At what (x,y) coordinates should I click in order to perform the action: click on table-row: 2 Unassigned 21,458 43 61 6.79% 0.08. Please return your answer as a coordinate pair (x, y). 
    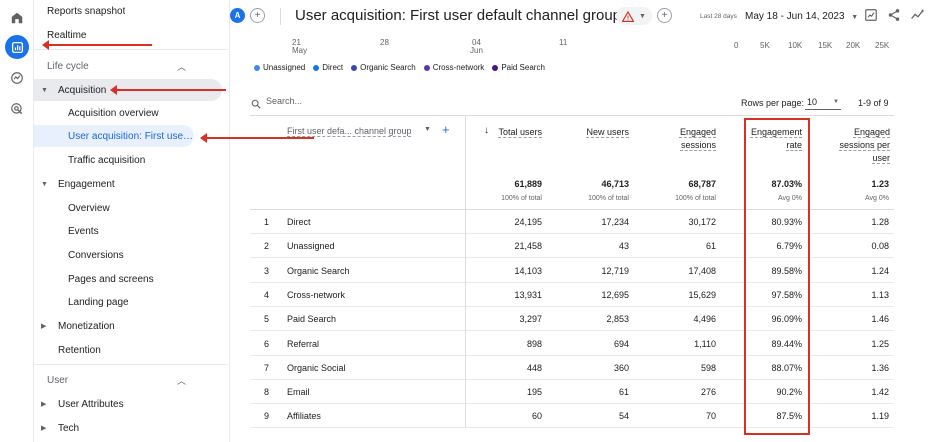
    Looking at the image, I should click on (572, 246).